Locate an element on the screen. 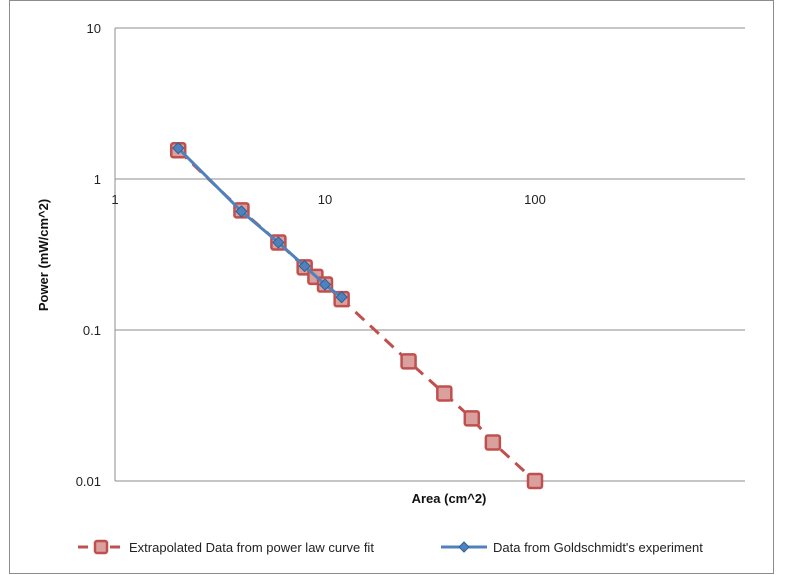  x-axis-title: Area (cm^2) is located at coordinates (449, 498).